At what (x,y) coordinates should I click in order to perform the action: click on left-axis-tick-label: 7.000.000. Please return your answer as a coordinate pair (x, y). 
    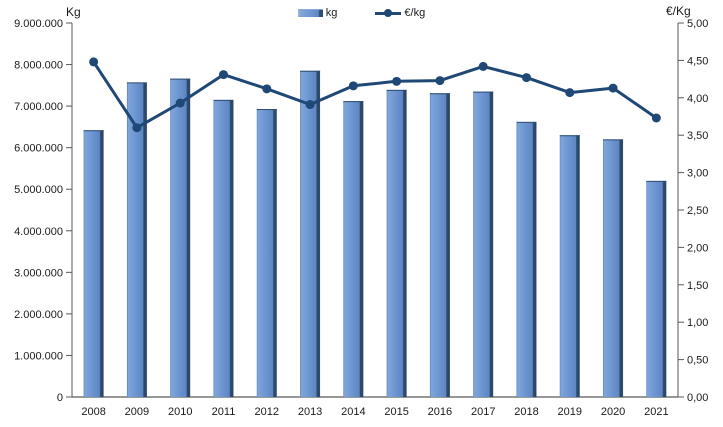
    Looking at the image, I should click on (38, 107).